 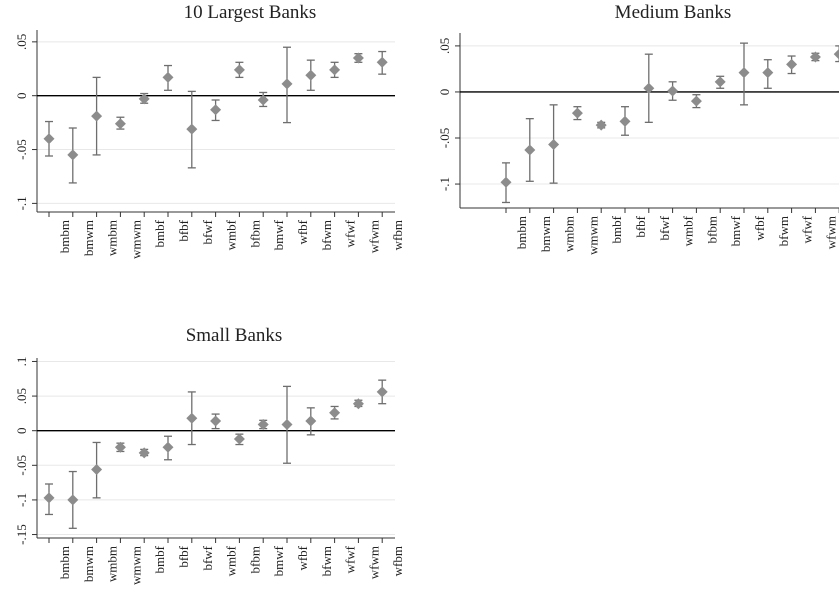 I want to click on y-tick-label: -.15, so click(x=21, y=534).